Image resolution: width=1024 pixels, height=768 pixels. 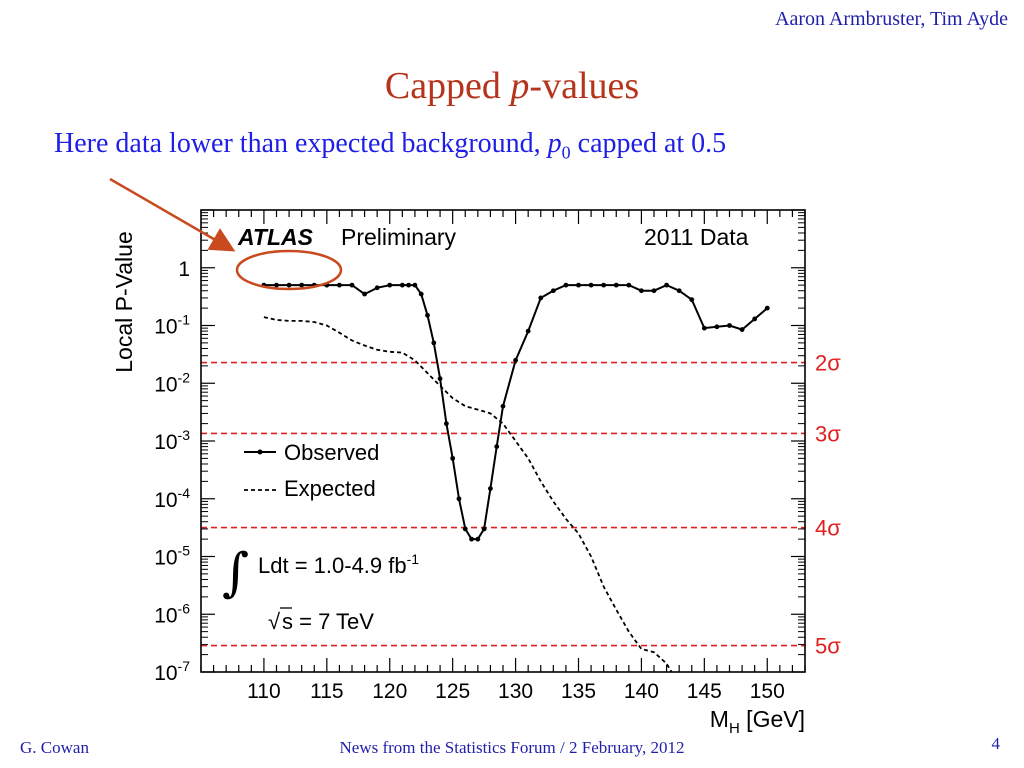 What do you see at coordinates (289, 270) in the screenshot?
I see `capped-highlight-ellipse` at bounding box center [289, 270].